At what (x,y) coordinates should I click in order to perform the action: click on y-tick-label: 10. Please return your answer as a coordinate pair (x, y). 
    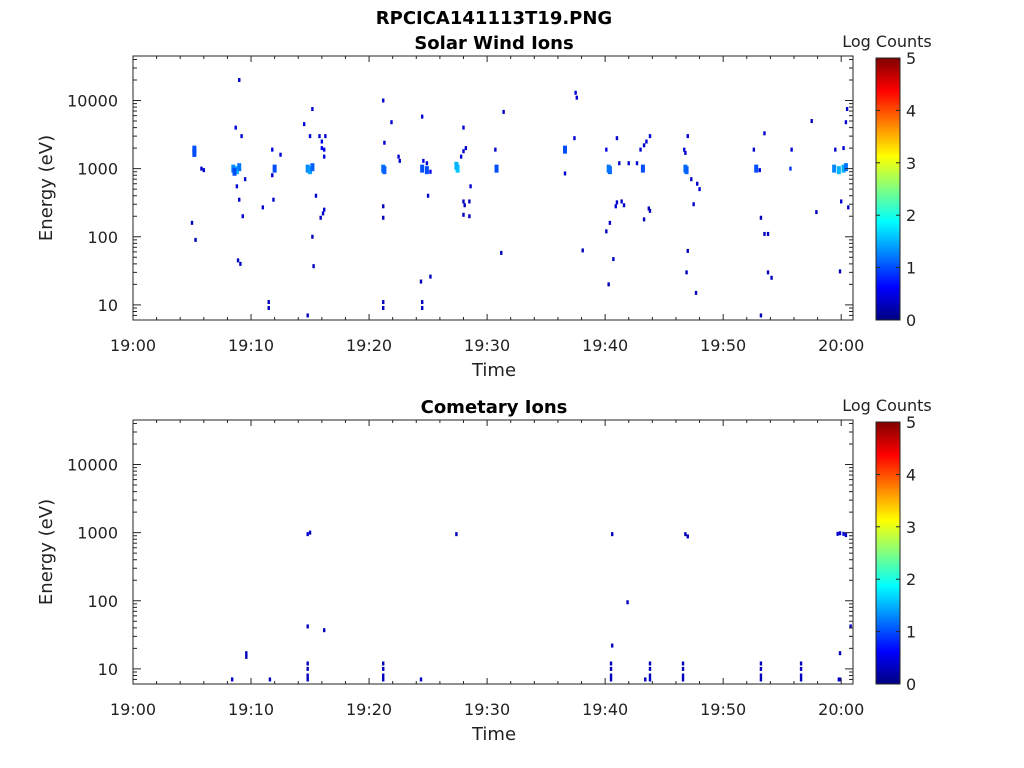
    Looking at the image, I should click on (108, 669).